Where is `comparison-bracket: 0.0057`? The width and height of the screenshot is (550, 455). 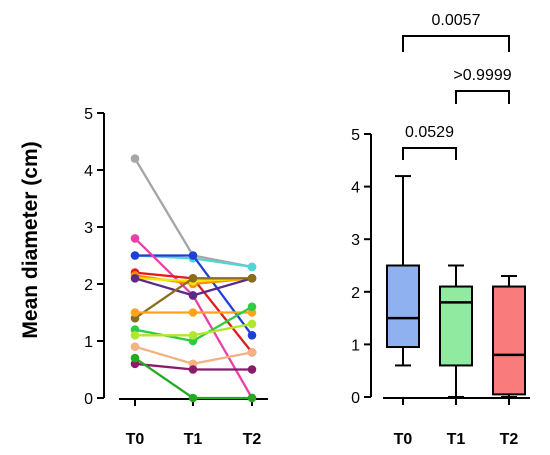 comparison-bracket: 0.0057 is located at coordinates (456, 32).